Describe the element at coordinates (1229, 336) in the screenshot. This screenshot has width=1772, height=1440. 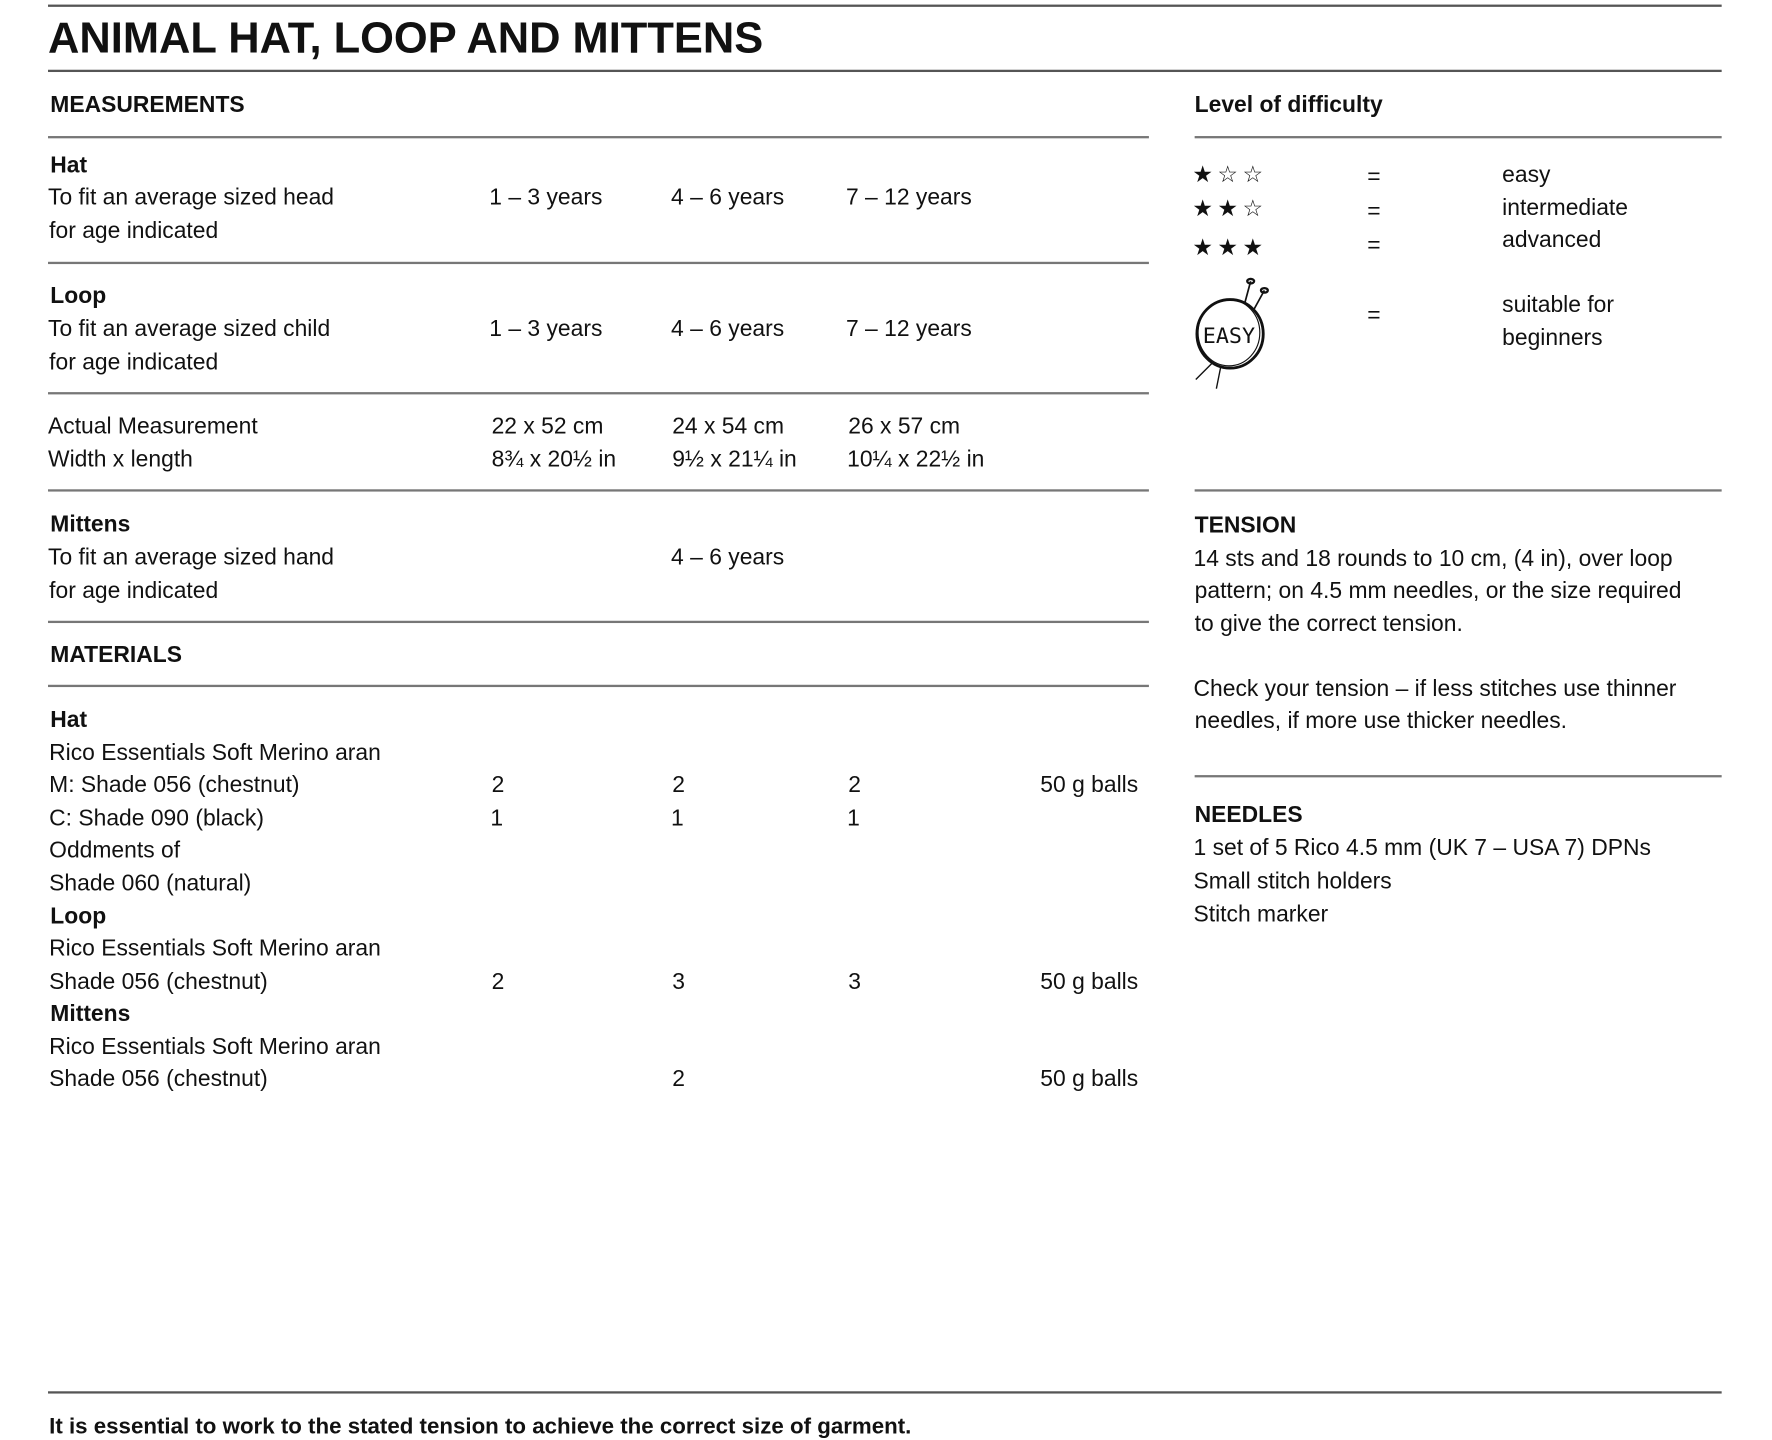
I see `svg-text: EASY` at that location.